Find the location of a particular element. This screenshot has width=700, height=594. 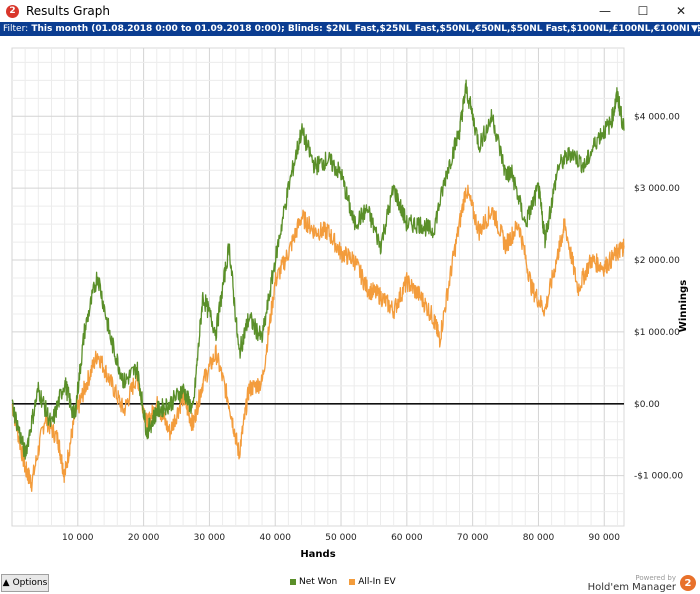

filter-label: Filter: is located at coordinates (16, 29).